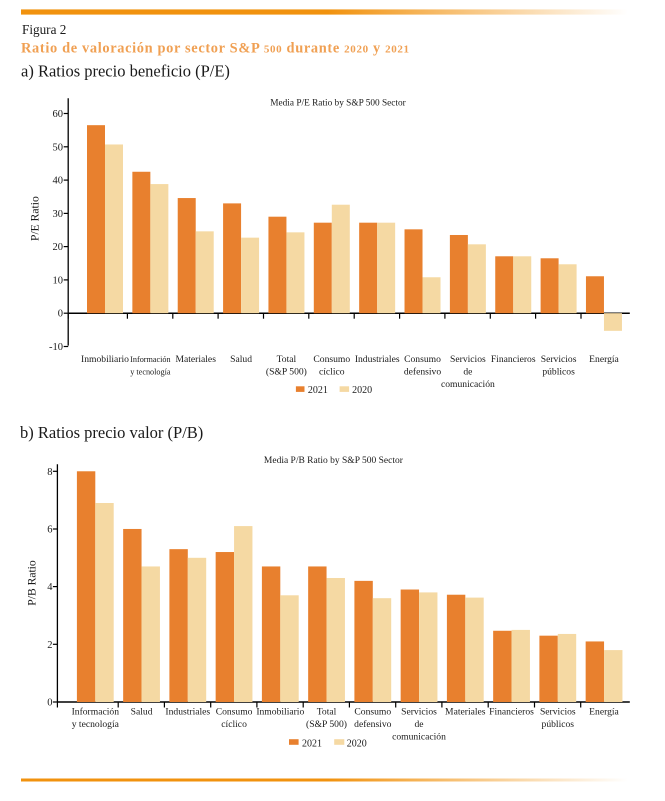 Image resolution: width=665 pixels, height=801 pixels. What do you see at coordinates (49, 645) in the screenshot?
I see `svg-text: 2` at bounding box center [49, 645].